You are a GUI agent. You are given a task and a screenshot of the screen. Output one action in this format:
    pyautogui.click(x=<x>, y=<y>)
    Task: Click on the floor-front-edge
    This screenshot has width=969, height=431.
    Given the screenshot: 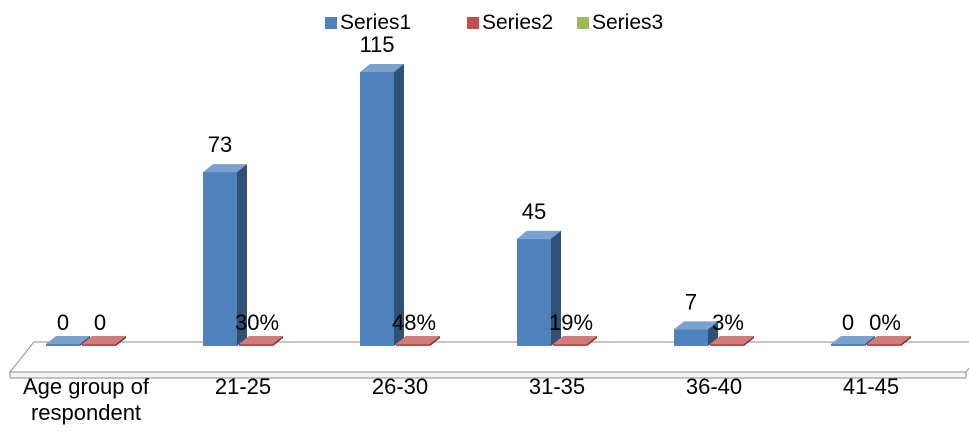 What is the action you would take?
    pyautogui.click(x=488, y=375)
    